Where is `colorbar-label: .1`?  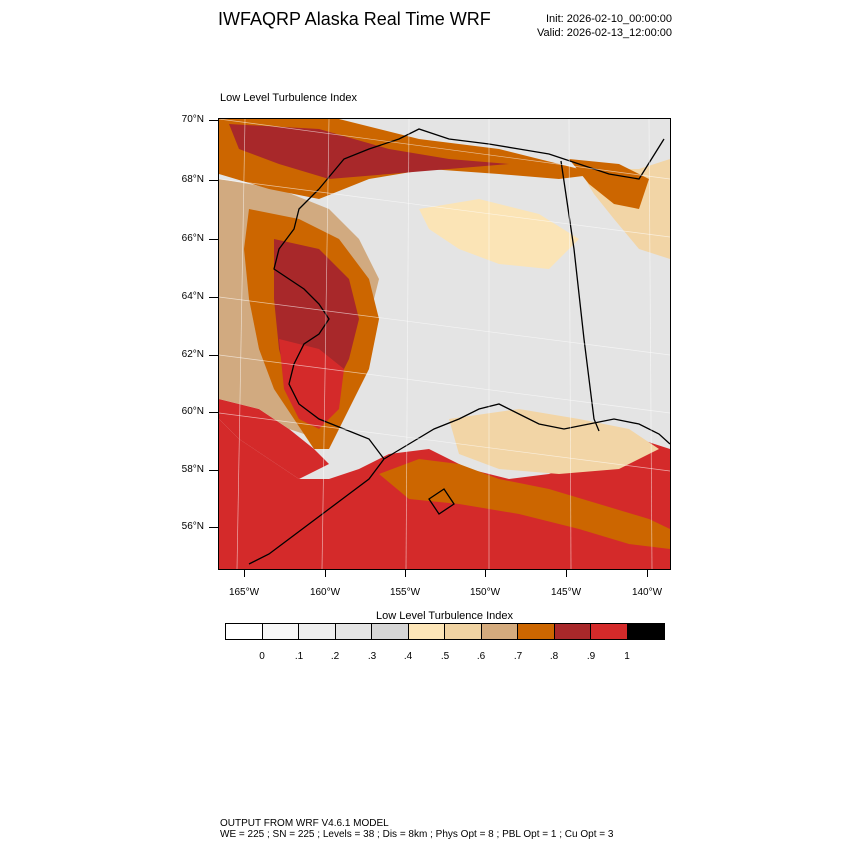
colorbar-label: .1 is located at coordinates (299, 656).